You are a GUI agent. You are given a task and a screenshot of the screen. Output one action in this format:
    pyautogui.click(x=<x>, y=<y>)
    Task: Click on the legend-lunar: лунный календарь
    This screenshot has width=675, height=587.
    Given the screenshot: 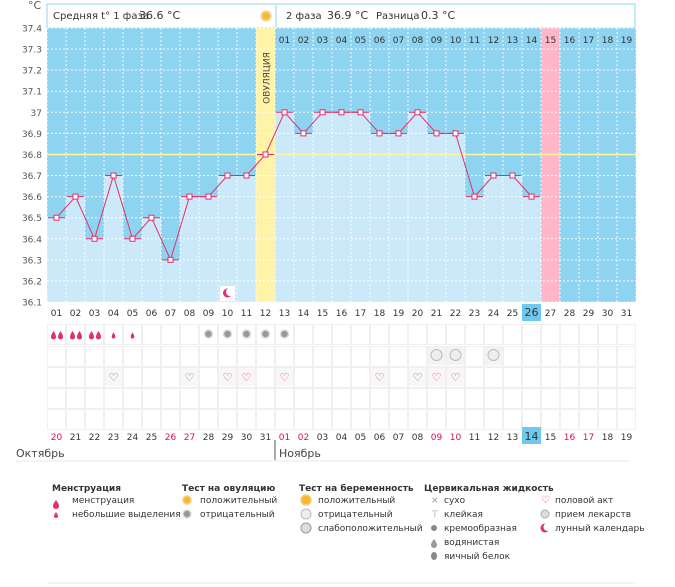 What is the action you would take?
    pyautogui.click(x=600, y=529)
    